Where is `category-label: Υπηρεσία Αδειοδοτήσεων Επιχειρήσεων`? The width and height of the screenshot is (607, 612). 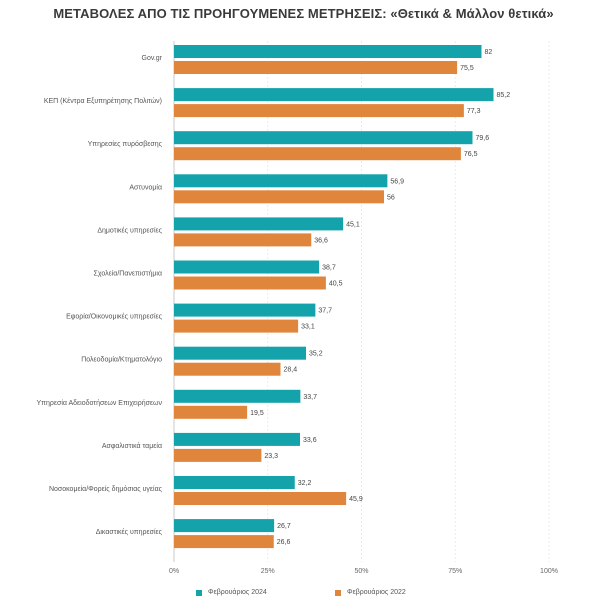 category-label: Υπηρεσία Αδειοδοτήσεων Επιχειρήσεων is located at coordinates (100, 403).